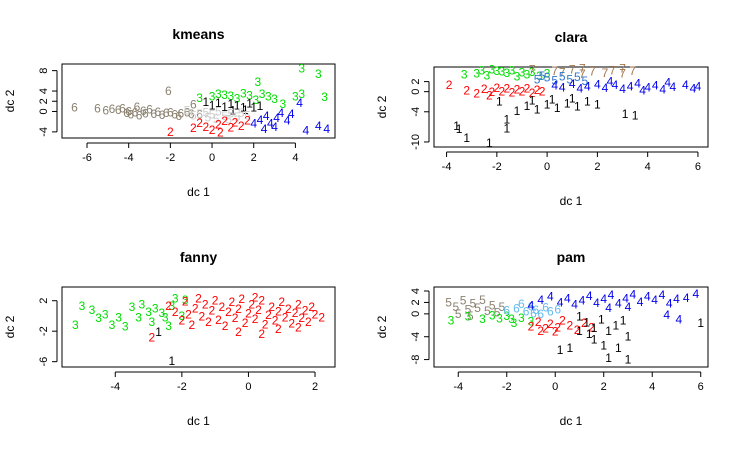 This screenshot has width=739, height=450. I want to click on plot-frame, so click(571, 107).